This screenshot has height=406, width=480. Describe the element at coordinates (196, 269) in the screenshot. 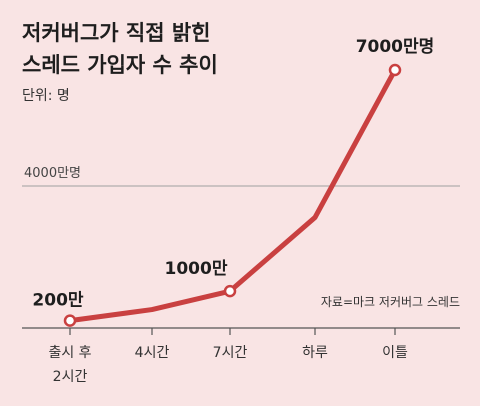

I see `data-label: 1000만` at that location.